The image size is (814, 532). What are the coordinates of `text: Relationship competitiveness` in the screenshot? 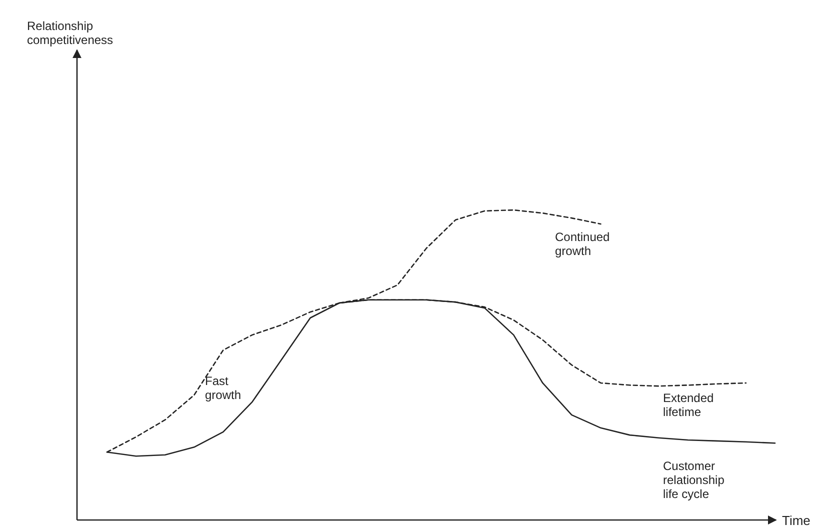 It's located at (70, 33).